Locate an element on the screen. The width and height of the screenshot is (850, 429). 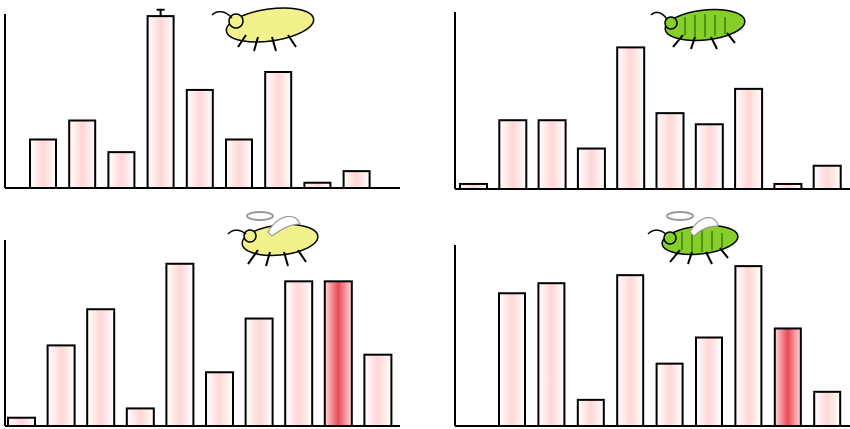
error-bar is located at coordinates (160, 12).